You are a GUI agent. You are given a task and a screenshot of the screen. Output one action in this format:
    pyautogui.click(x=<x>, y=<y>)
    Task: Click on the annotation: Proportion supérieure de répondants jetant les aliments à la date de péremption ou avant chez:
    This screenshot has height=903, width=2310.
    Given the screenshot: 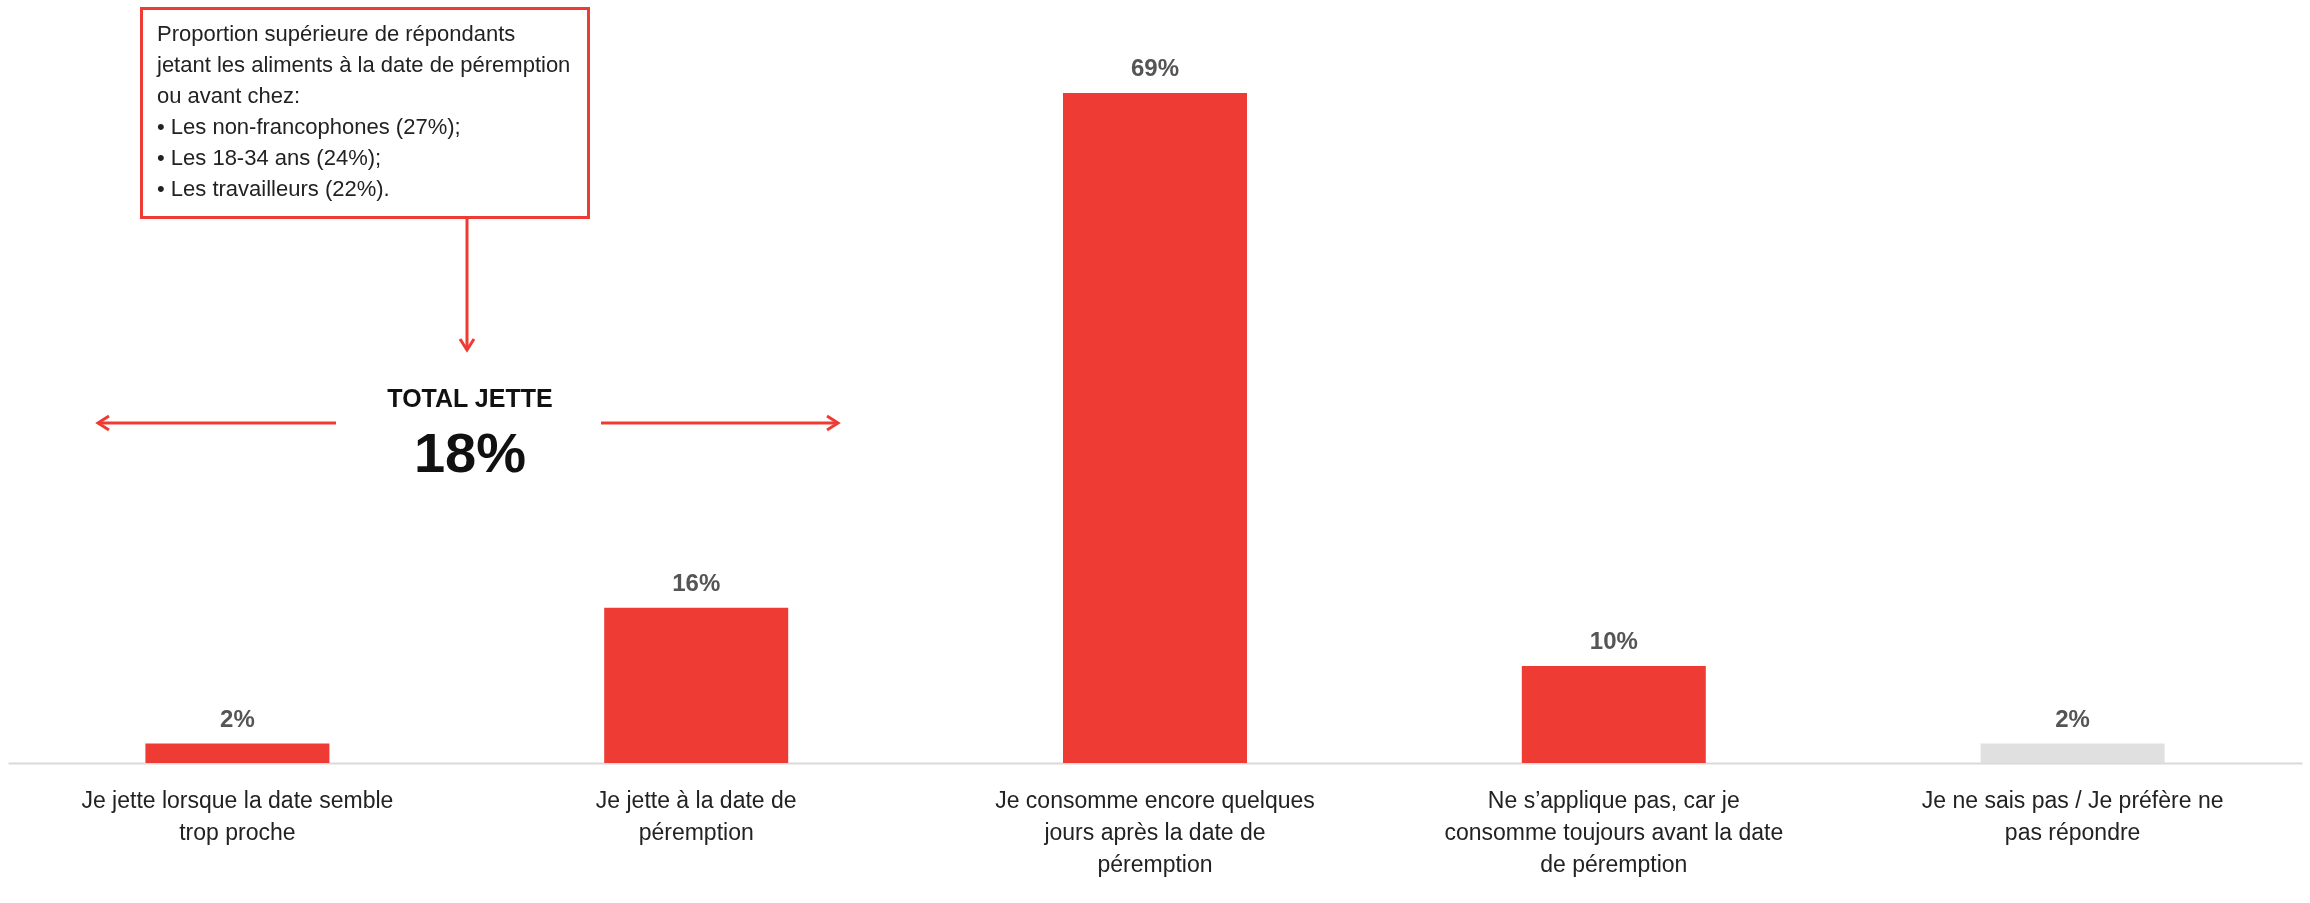 What is the action you would take?
    pyautogui.click(x=364, y=65)
    